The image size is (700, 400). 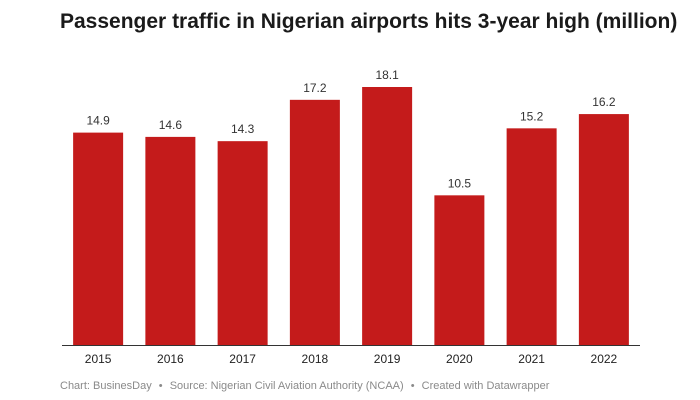 I want to click on bar-2019, so click(x=387, y=216).